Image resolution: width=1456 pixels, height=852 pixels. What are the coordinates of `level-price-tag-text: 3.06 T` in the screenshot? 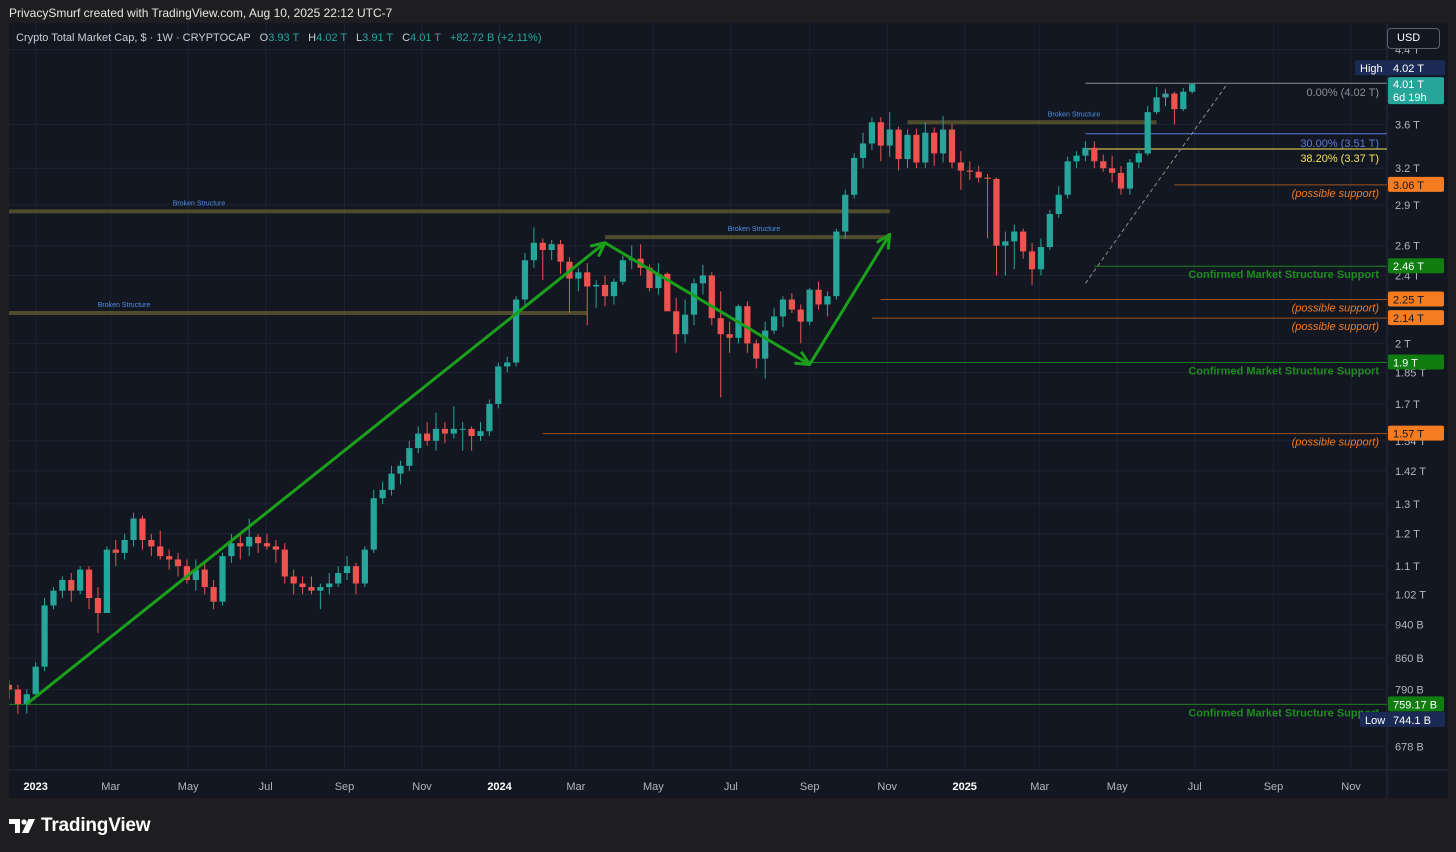 It's located at (1408, 186).